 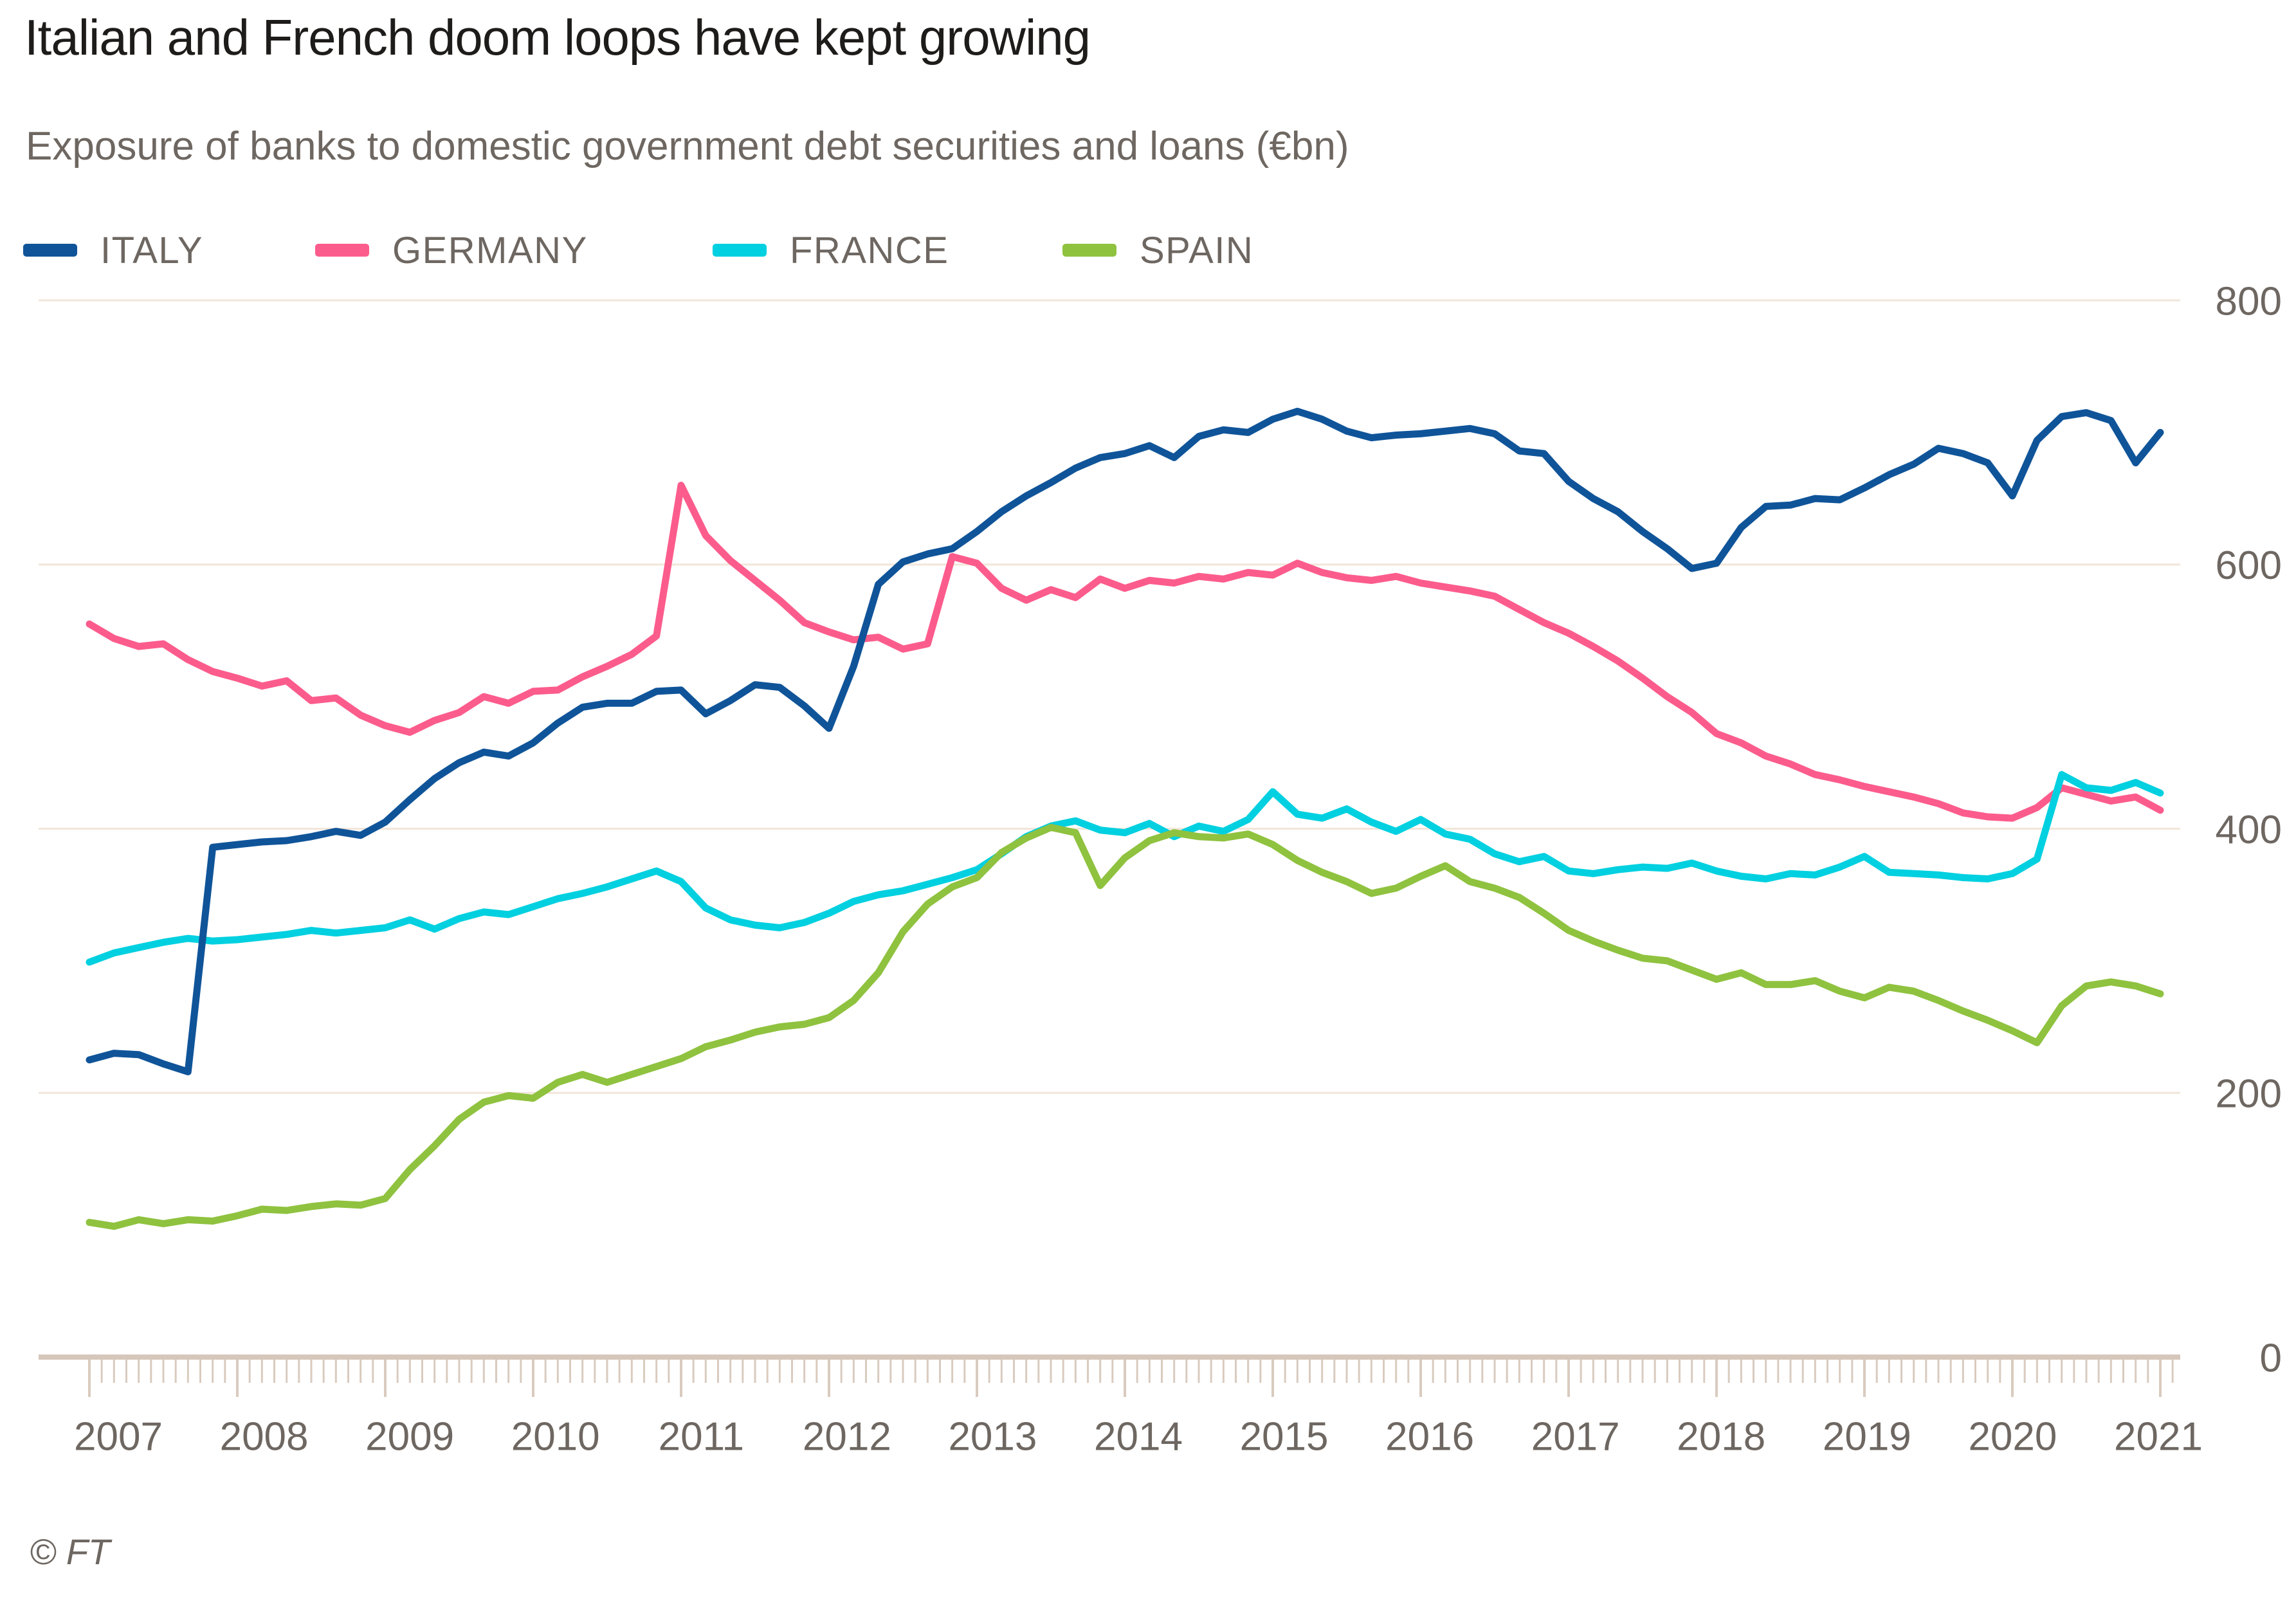 I want to click on x-axis-label: 2017, so click(x=1575, y=1436).